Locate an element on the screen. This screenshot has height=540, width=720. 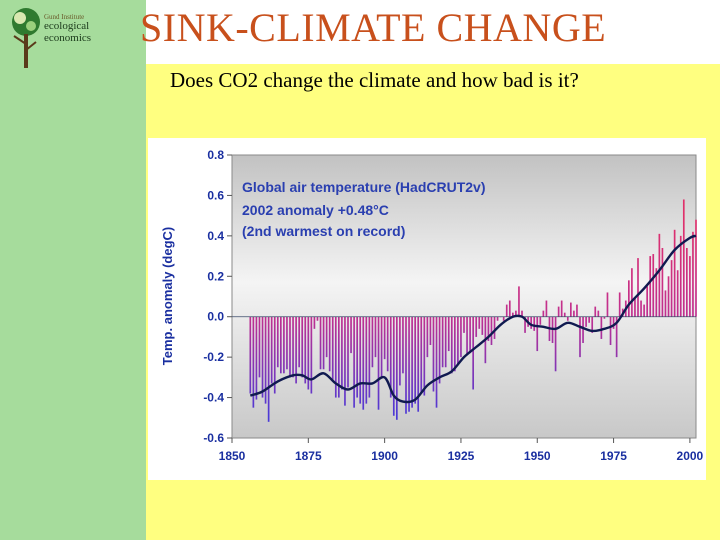
y-axis-label: Temp. anomaly (degC) is located at coordinates (167, 296).